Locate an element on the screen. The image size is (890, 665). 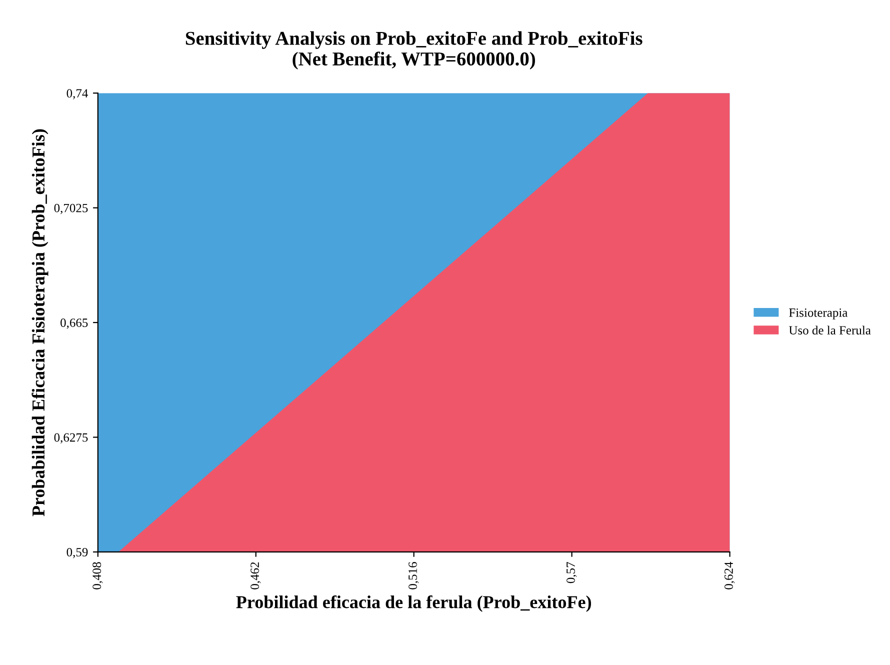
x-tick-label: 0,408 is located at coordinates (97, 576).